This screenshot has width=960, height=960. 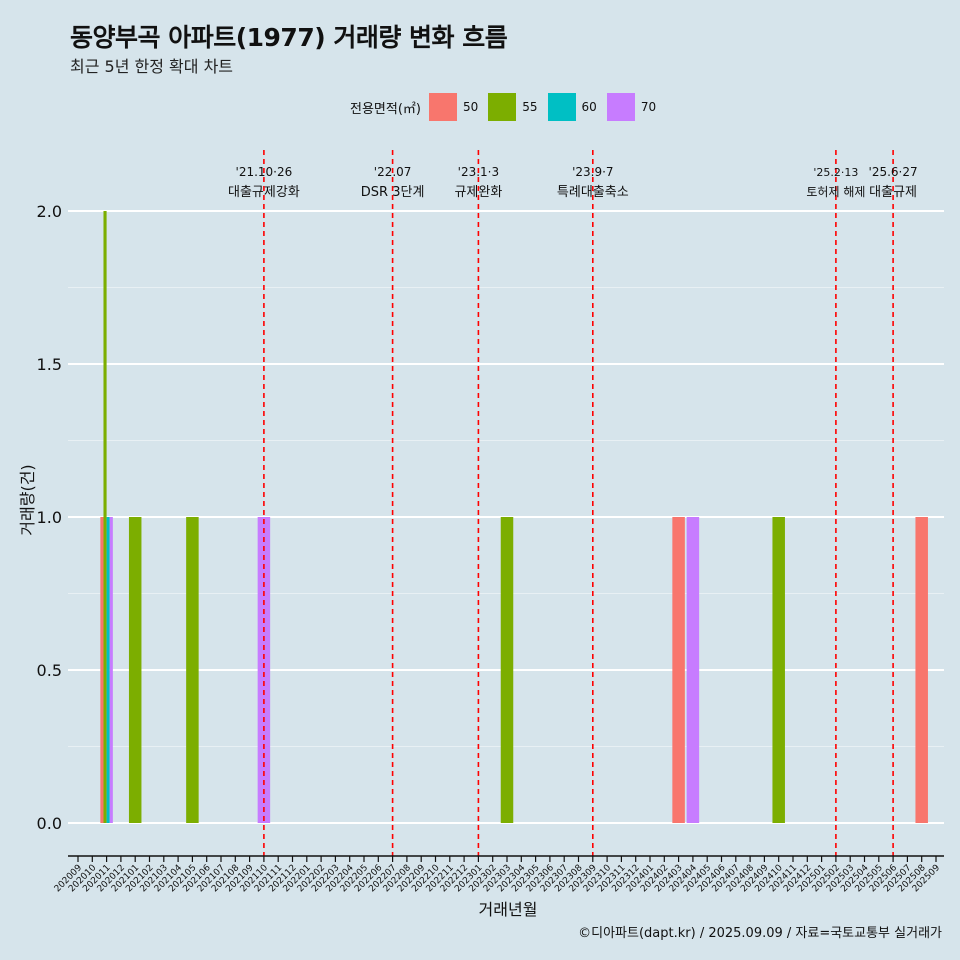 I want to click on event-date-202506: '25.6·27, so click(x=893, y=172).